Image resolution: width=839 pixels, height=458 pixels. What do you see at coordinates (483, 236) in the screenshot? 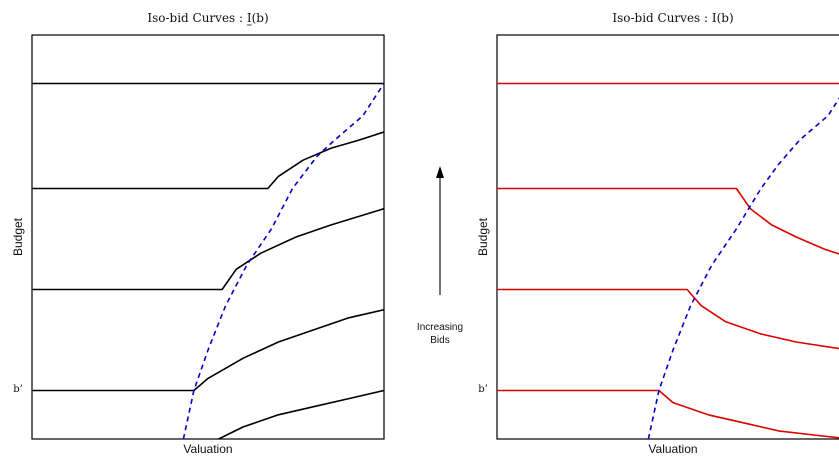
I see `right-ylabel: Budget` at bounding box center [483, 236].